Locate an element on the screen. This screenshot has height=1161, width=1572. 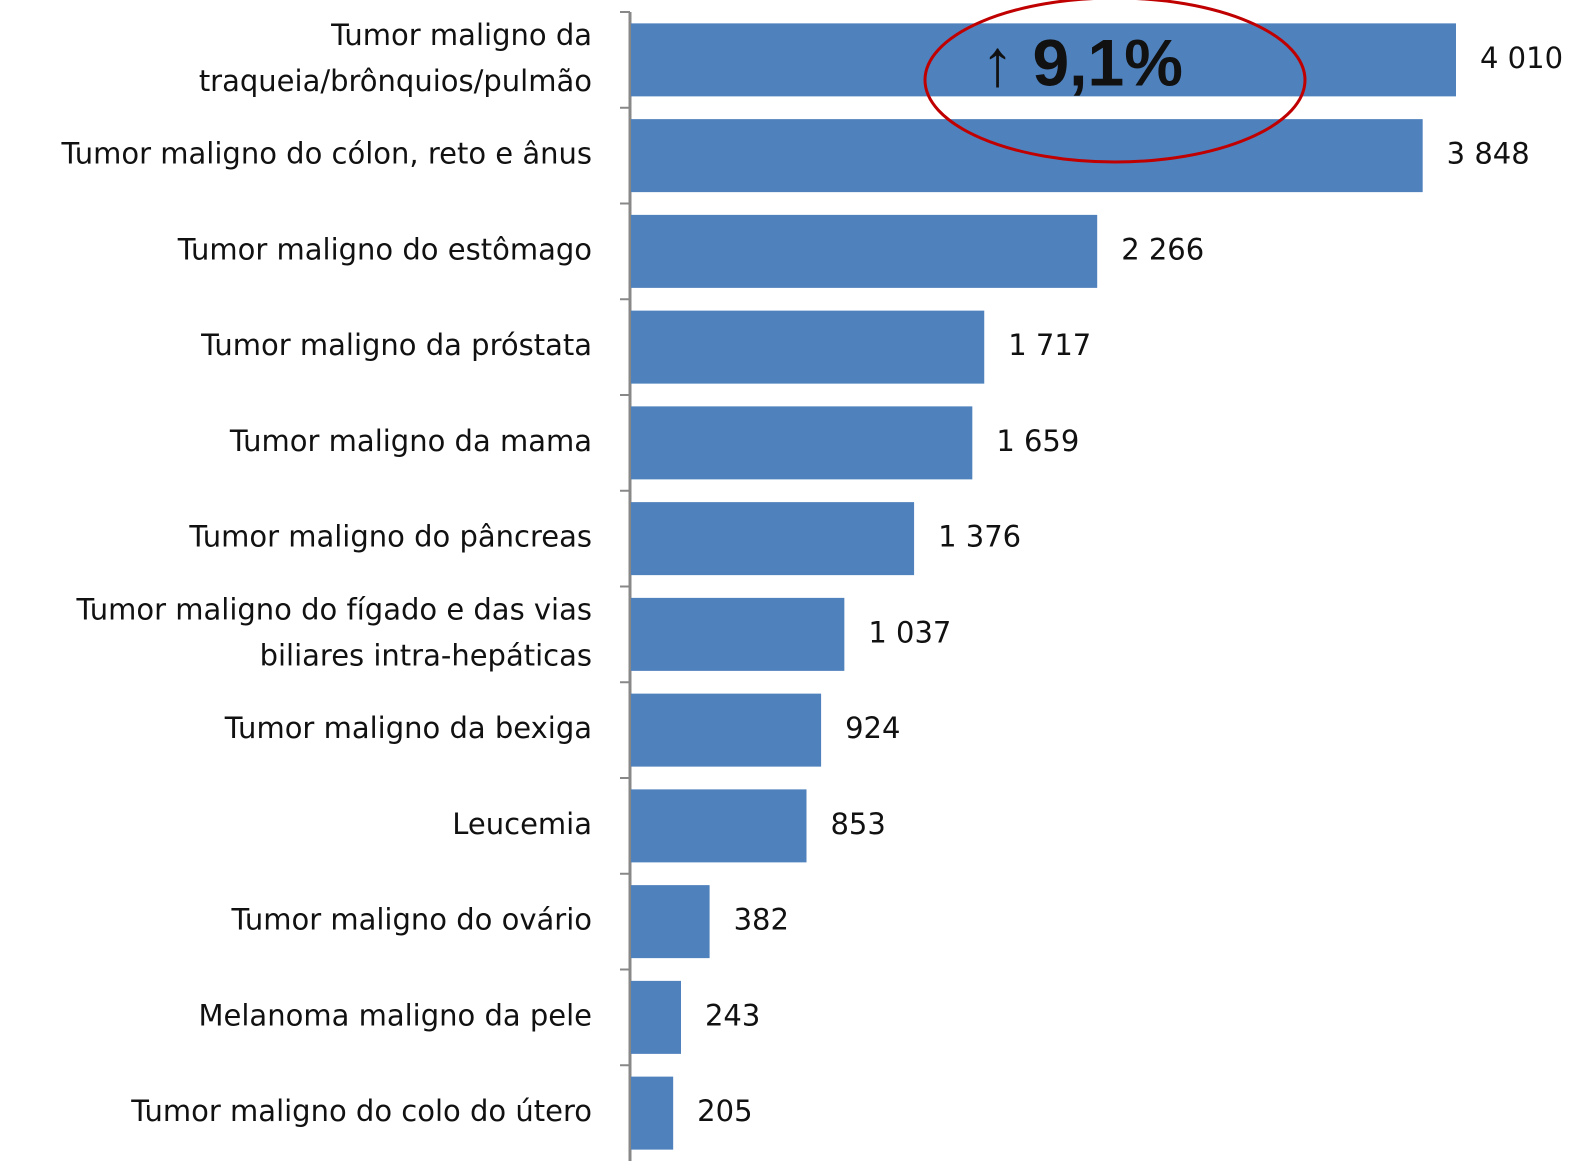
category-label: Tumor maligno da mama is located at coordinates (410, 441).